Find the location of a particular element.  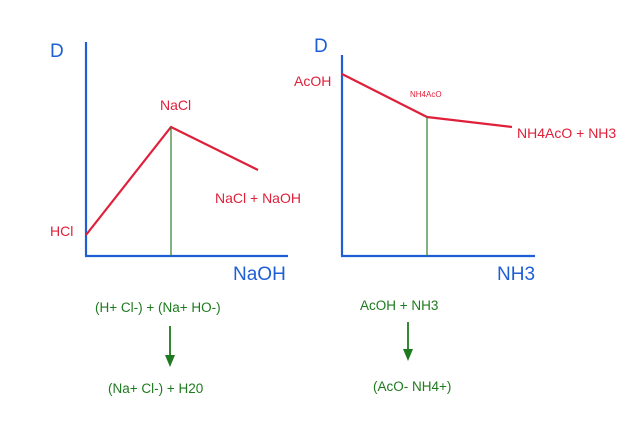

left-start-label: HCl is located at coordinates (61, 231).